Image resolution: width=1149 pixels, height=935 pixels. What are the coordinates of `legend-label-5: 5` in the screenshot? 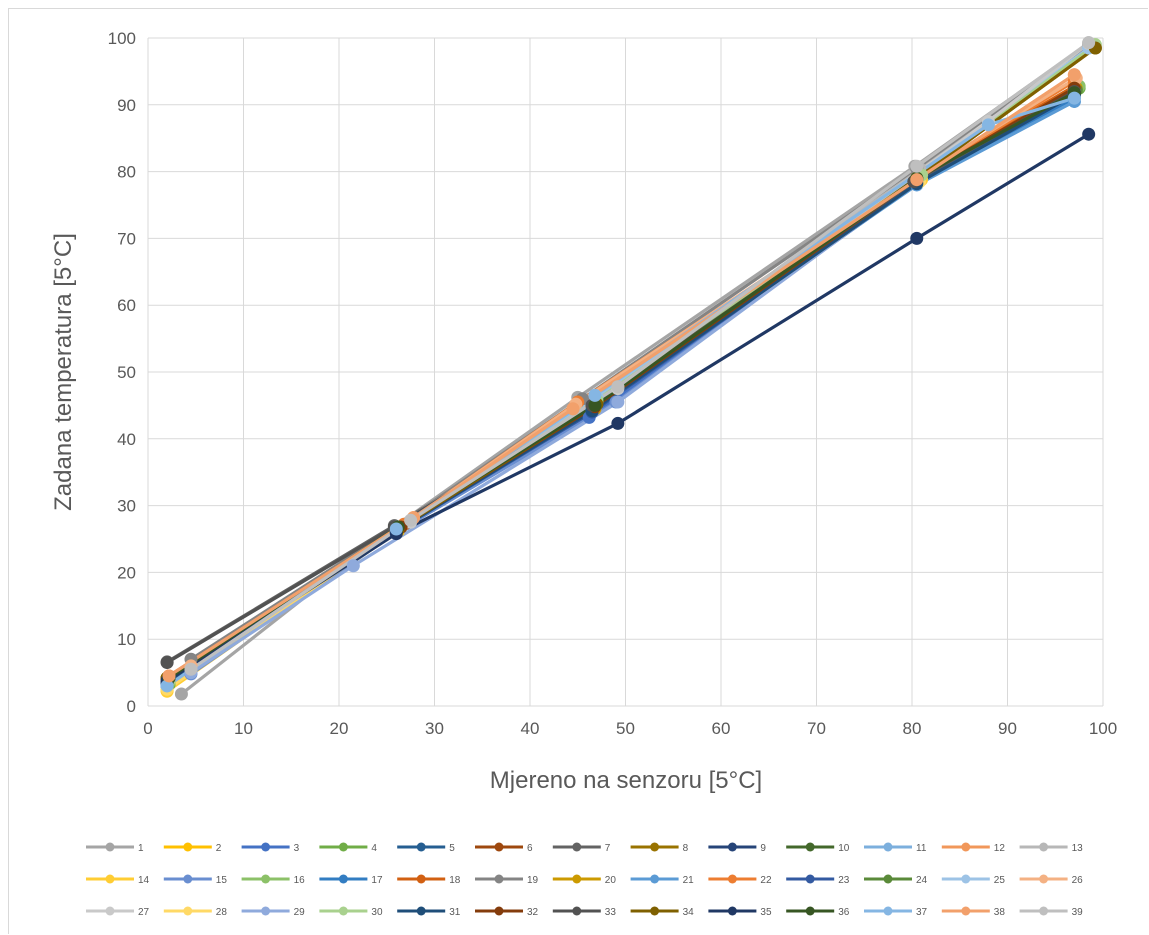 It's located at (452, 848).